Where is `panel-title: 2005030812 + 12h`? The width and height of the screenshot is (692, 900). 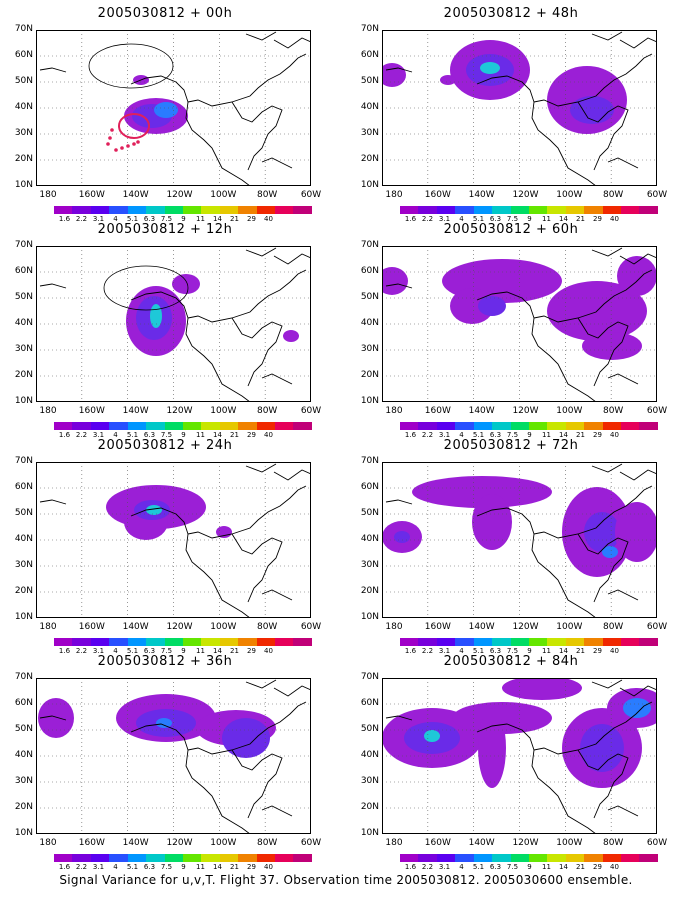
panel-title: 2005030812 + 12h is located at coordinates (165, 229).